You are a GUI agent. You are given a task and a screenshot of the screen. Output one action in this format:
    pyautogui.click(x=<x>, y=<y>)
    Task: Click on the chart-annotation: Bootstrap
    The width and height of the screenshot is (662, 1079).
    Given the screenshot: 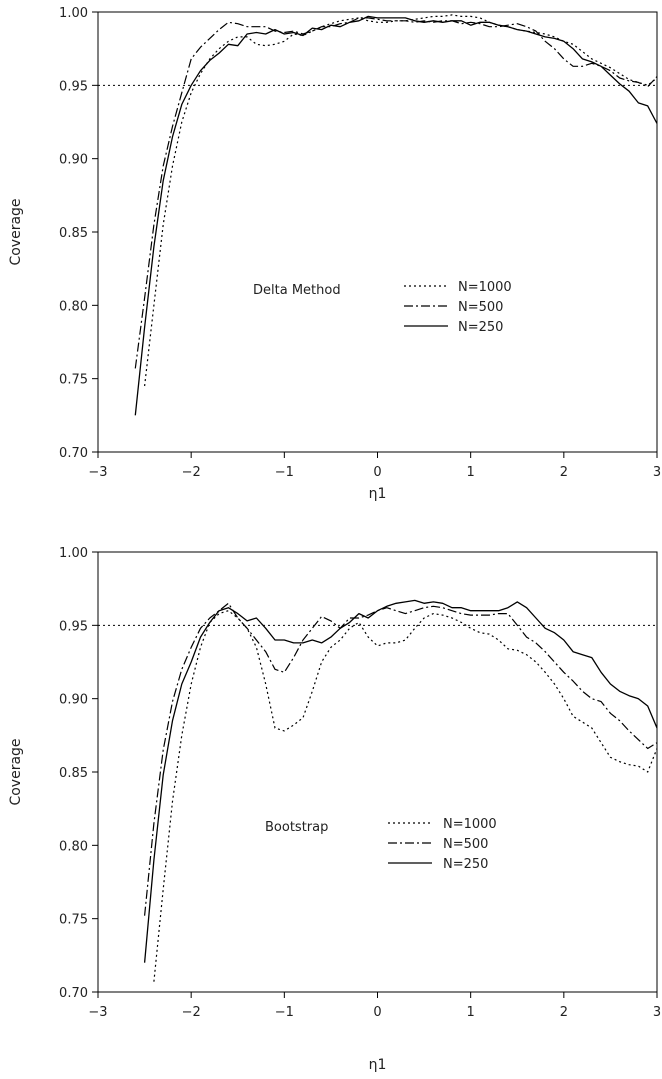 What is the action you would take?
    pyautogui.click(x=296, y=827)
    